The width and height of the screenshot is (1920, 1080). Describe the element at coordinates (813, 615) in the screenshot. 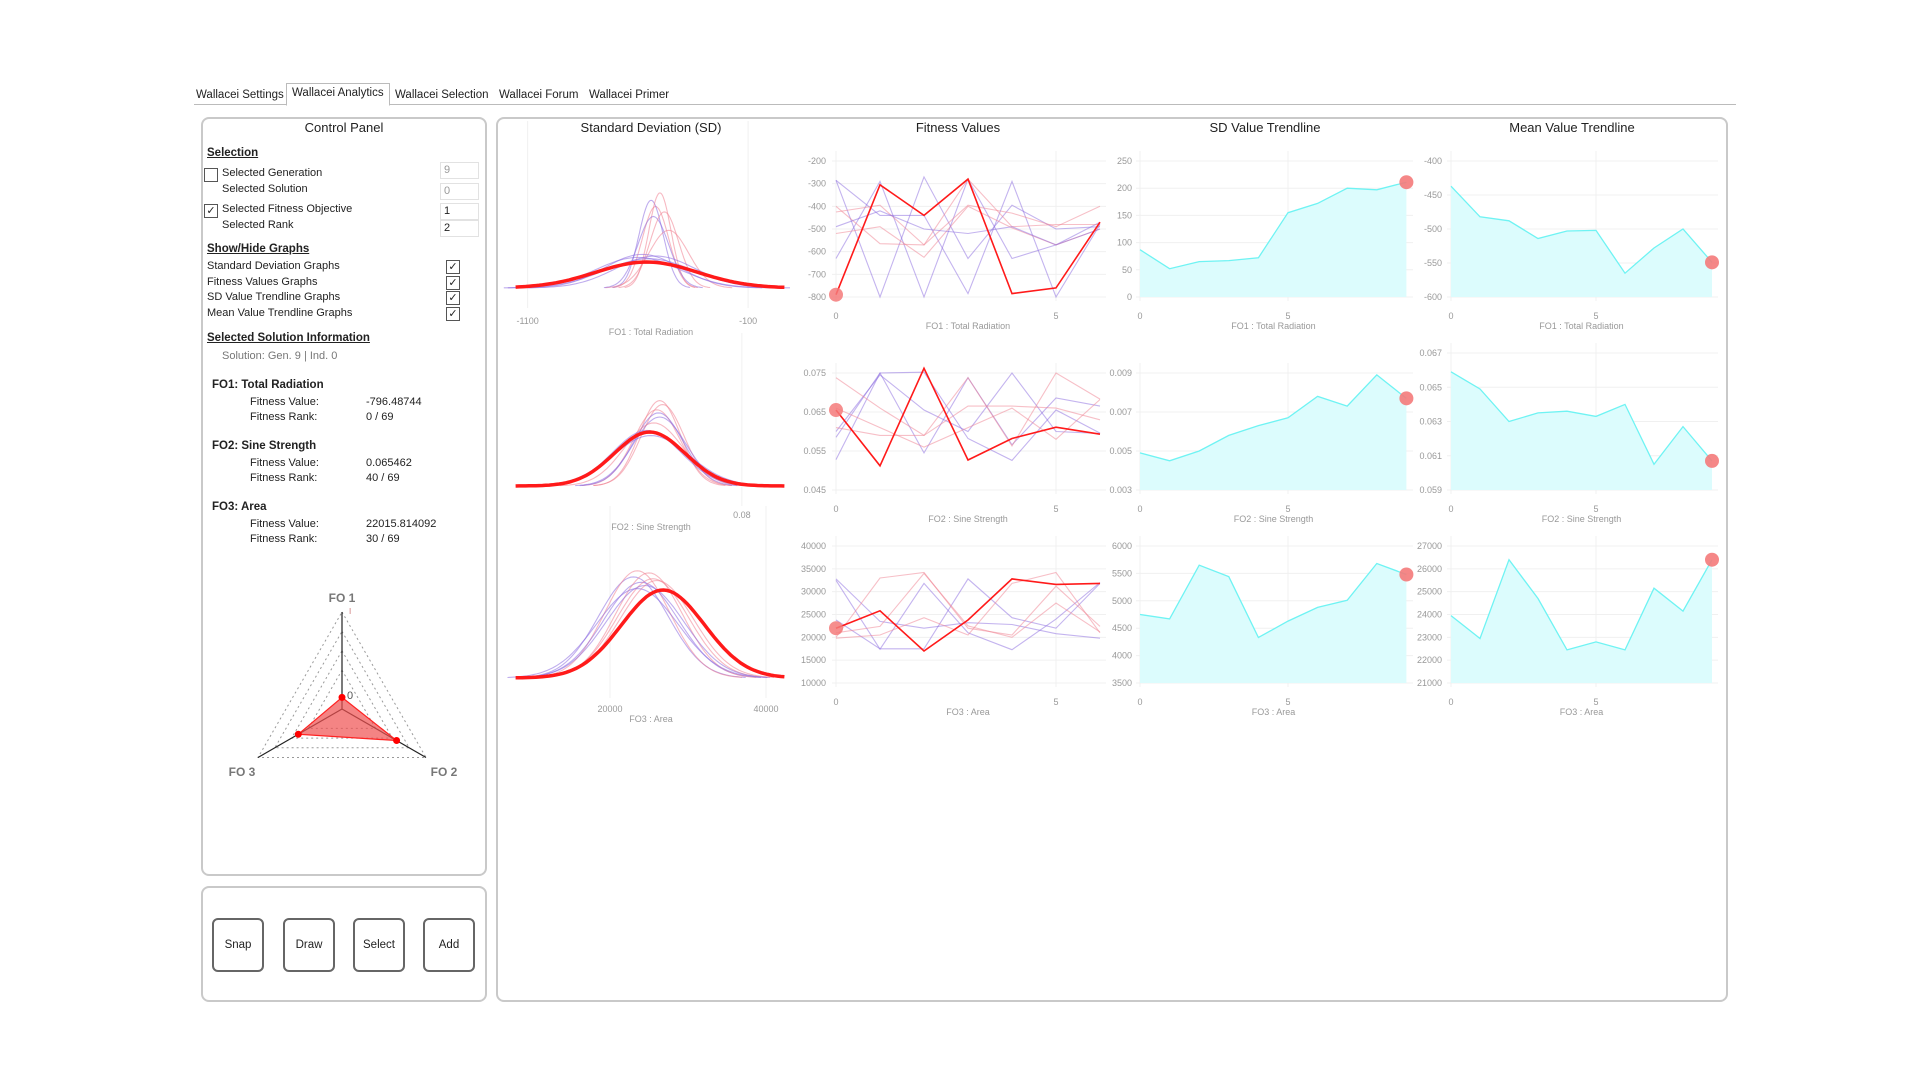

I see `y-tick-label: 25000` at that location.